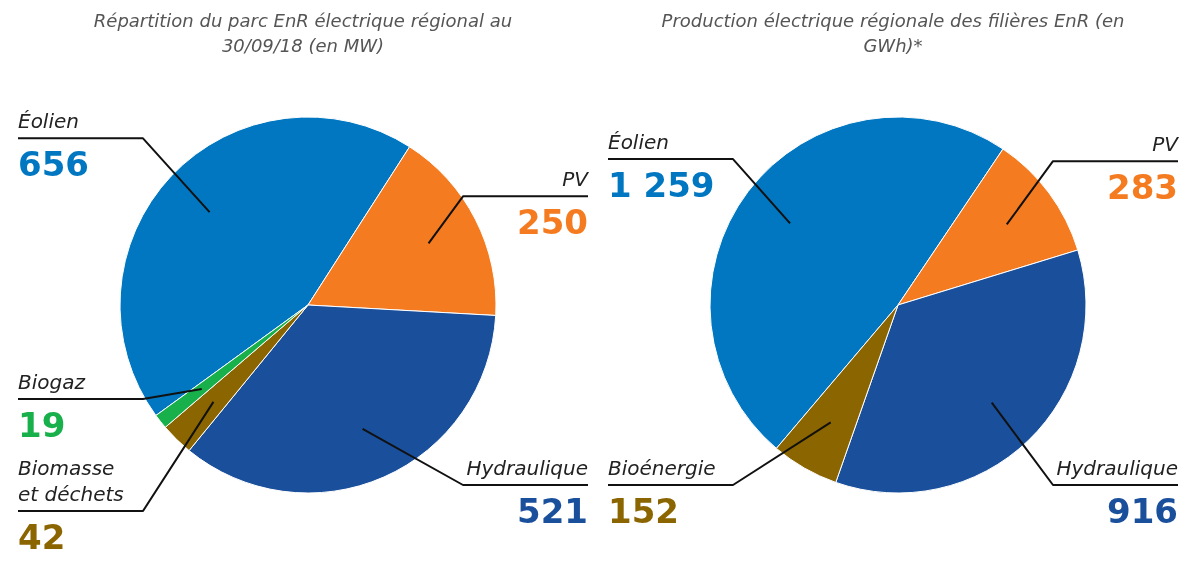 The width and height of the screenshot is (1190, 580). What do you see at coordinates (42, 537) in the screenshot?
I see `data-label: 42` at bounding box center [42, 537].